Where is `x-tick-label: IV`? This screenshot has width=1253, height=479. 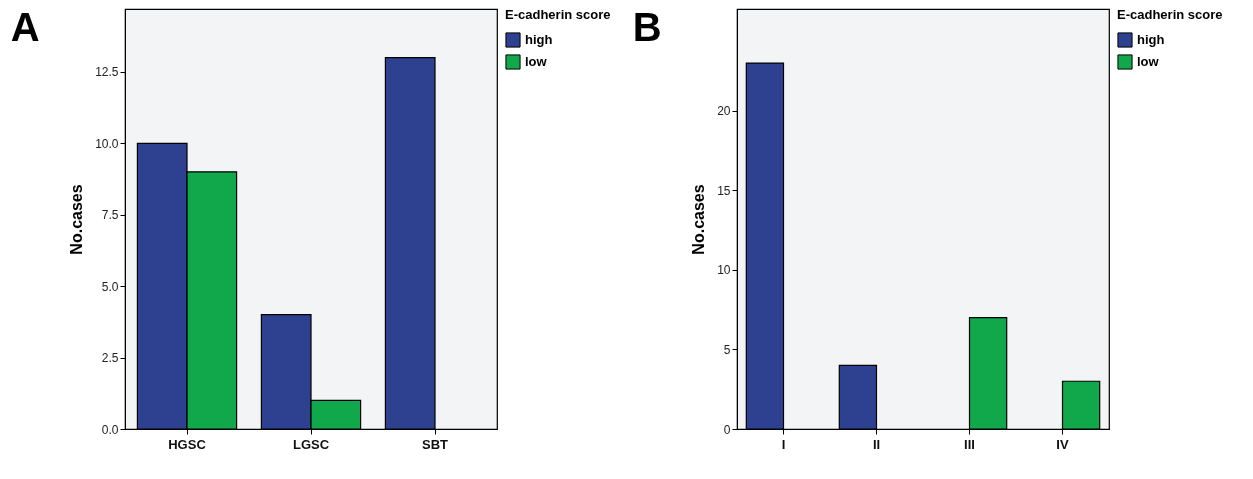 x-tick-label: IV is located at coordinates (1062, 444).